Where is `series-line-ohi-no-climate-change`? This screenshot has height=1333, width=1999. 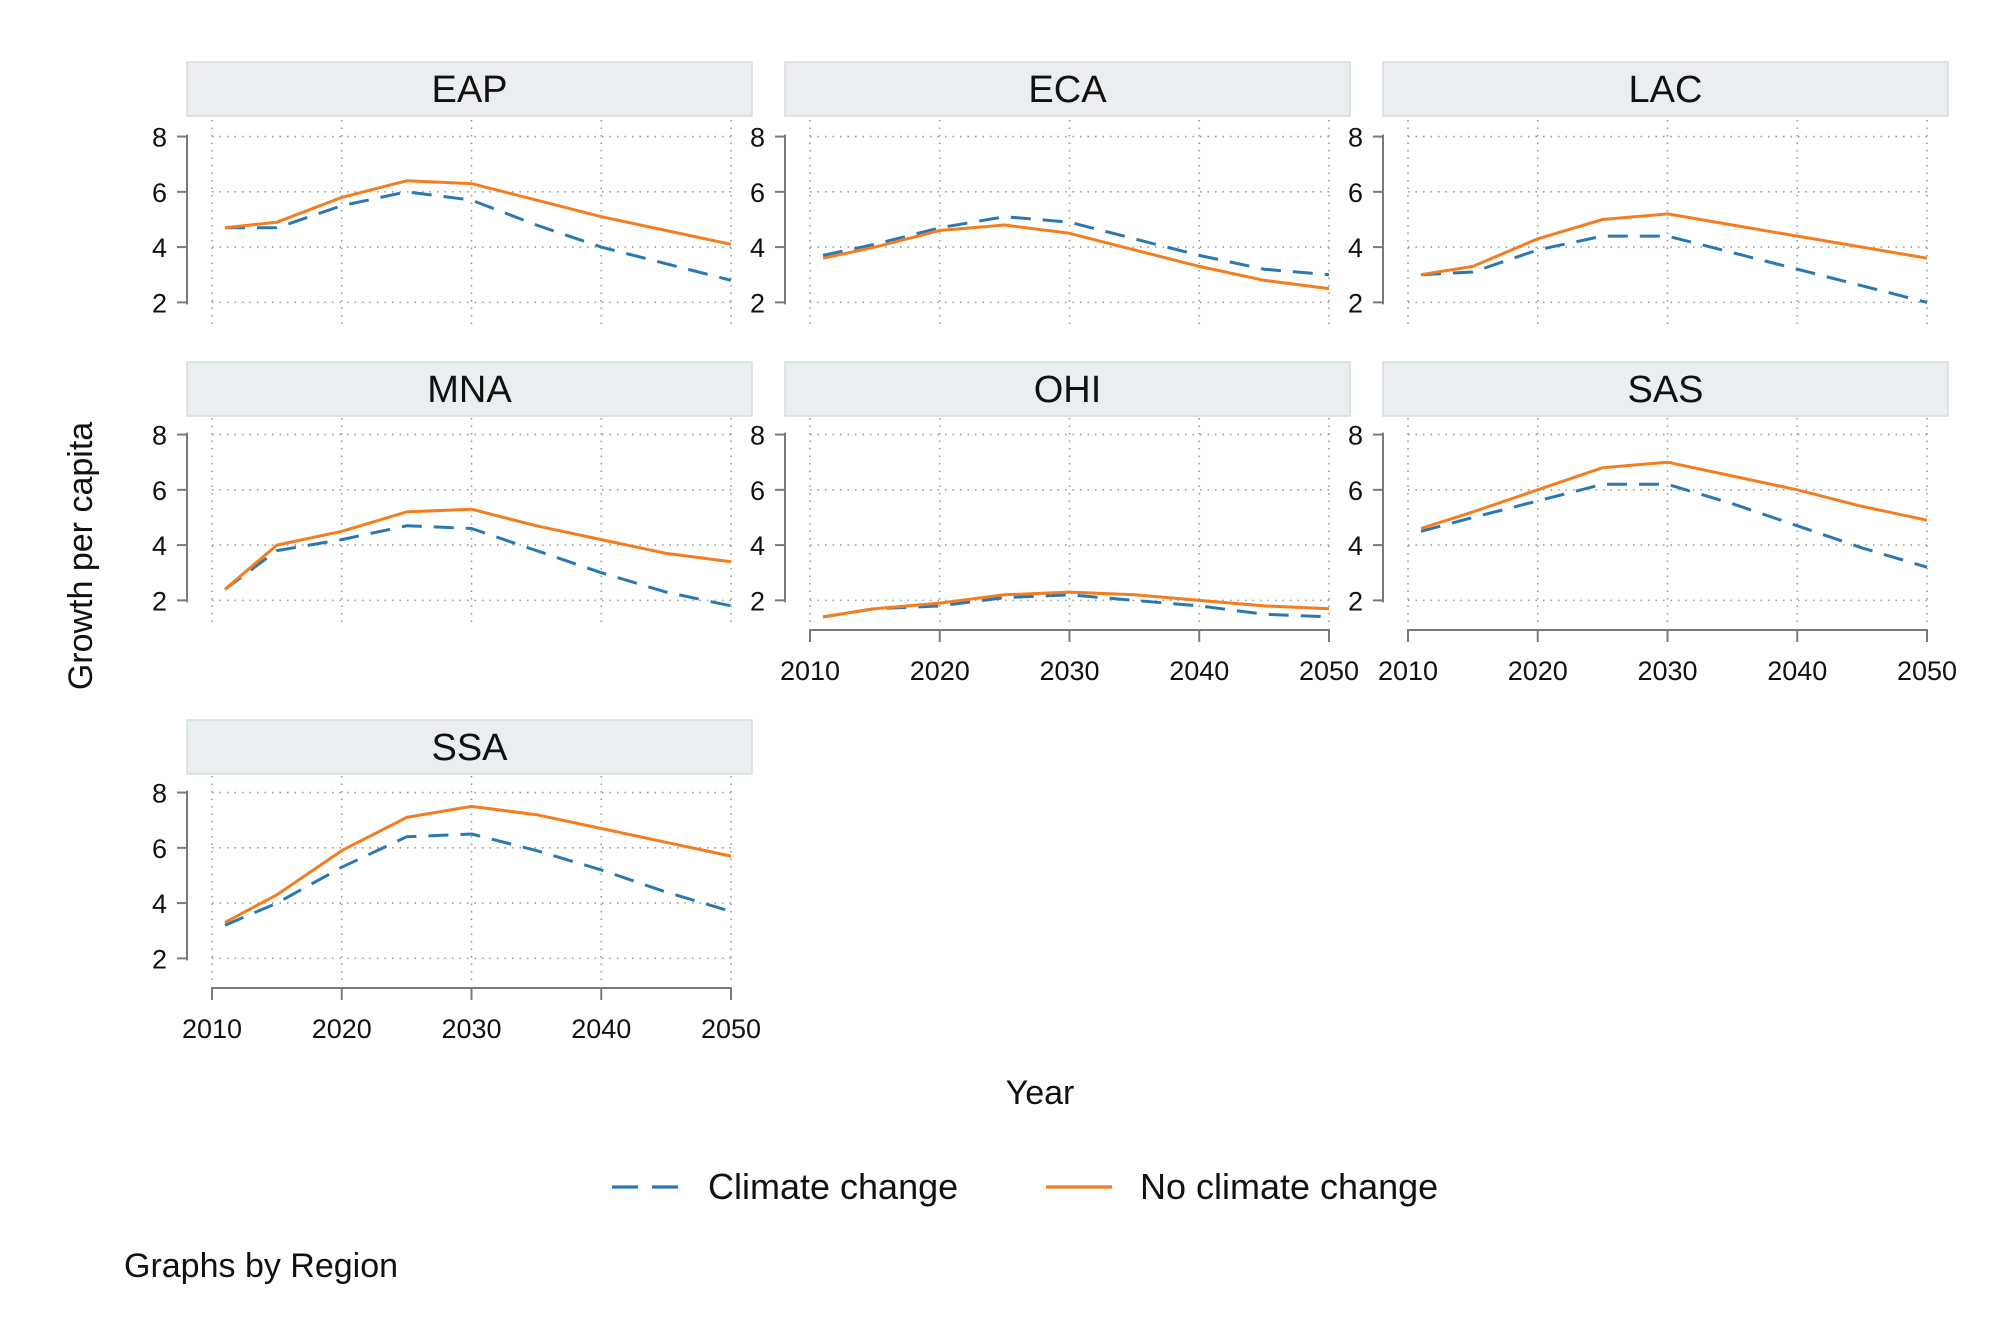
series-line-ohi-no-climate-change is located at coordinates (1076, 604).